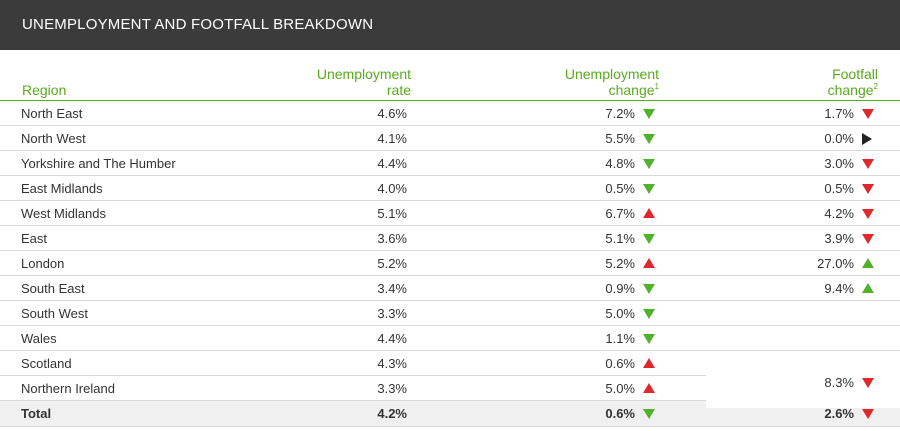 The width and height of the screenshot is (900, 431). I want to click on total-unemployment-change: 0.6%, so click(620, 413).